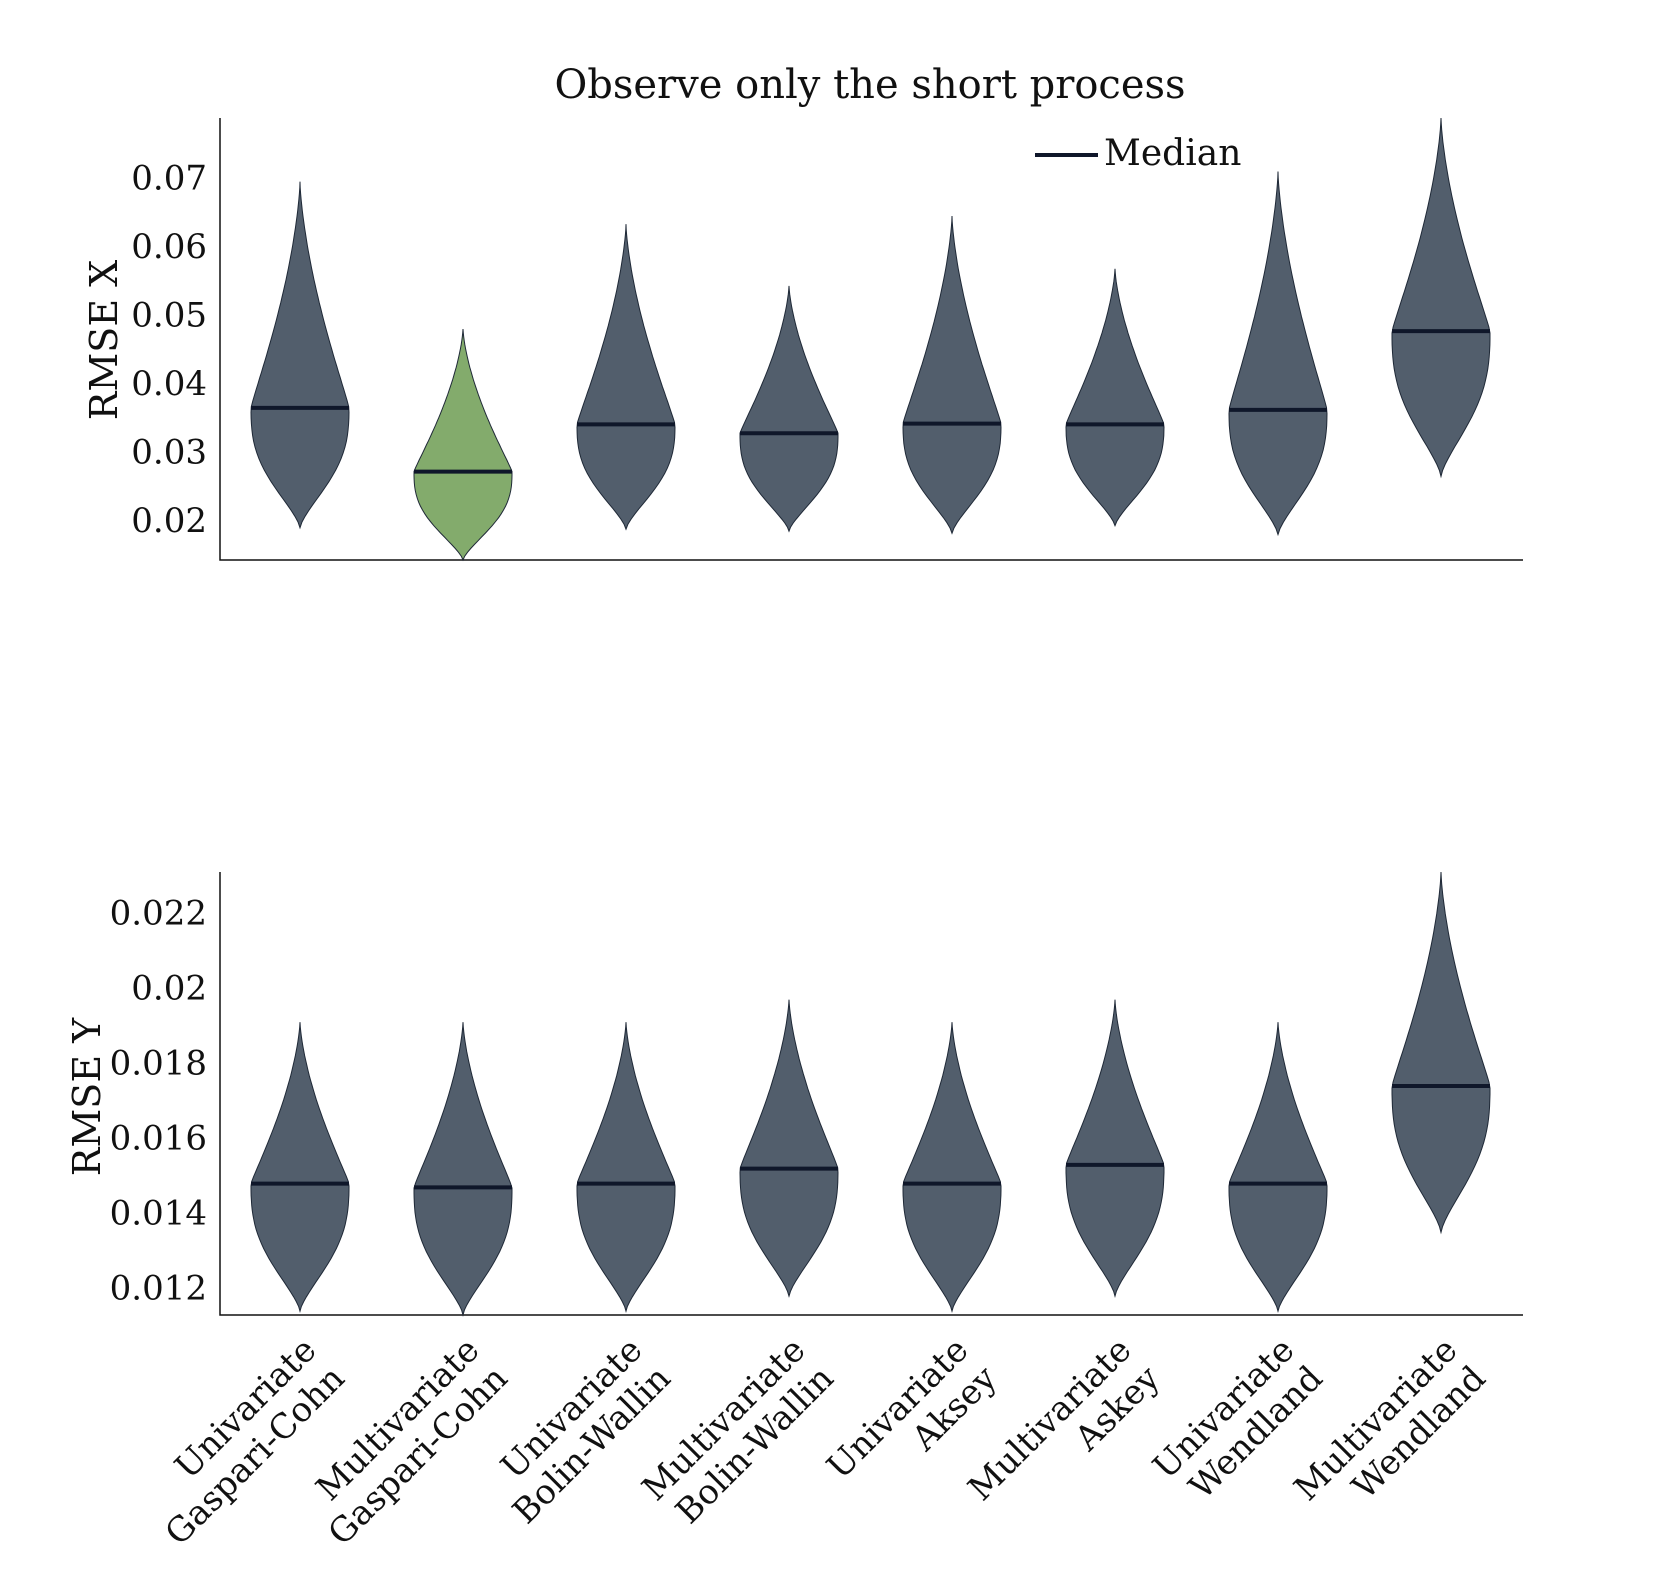  Describe the element at coordinates (158, 1214) in the screenshot. I see `y-tick-label: 0.014` at that location.